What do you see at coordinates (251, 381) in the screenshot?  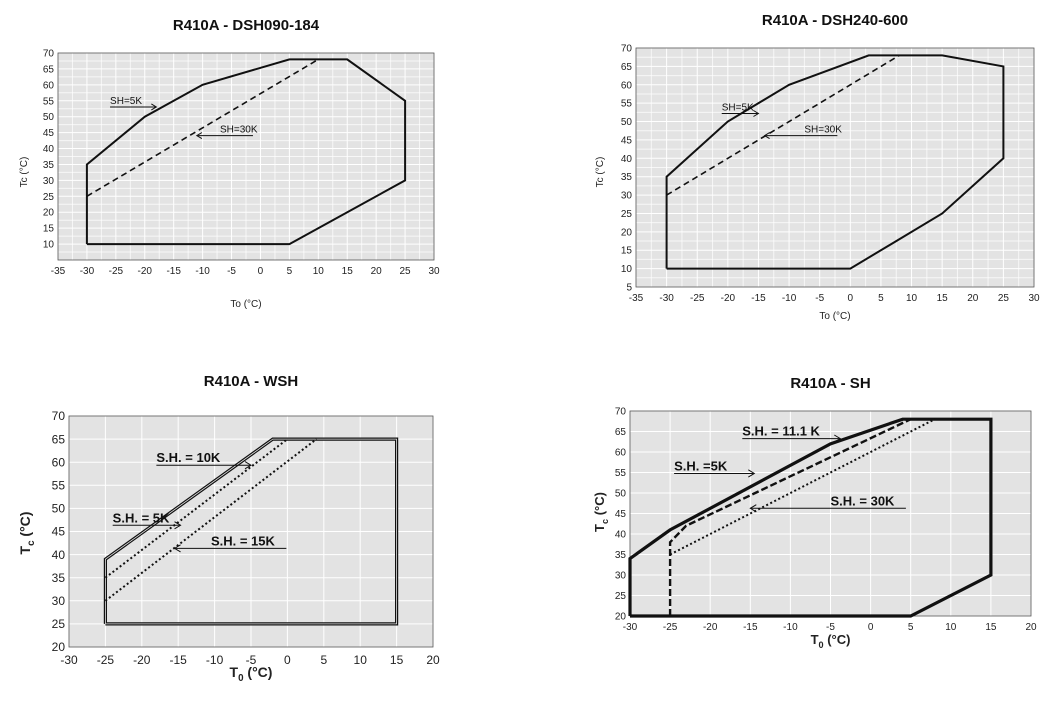 I see `chart-title: R410A - WSH` at bounding box center [251, 381].